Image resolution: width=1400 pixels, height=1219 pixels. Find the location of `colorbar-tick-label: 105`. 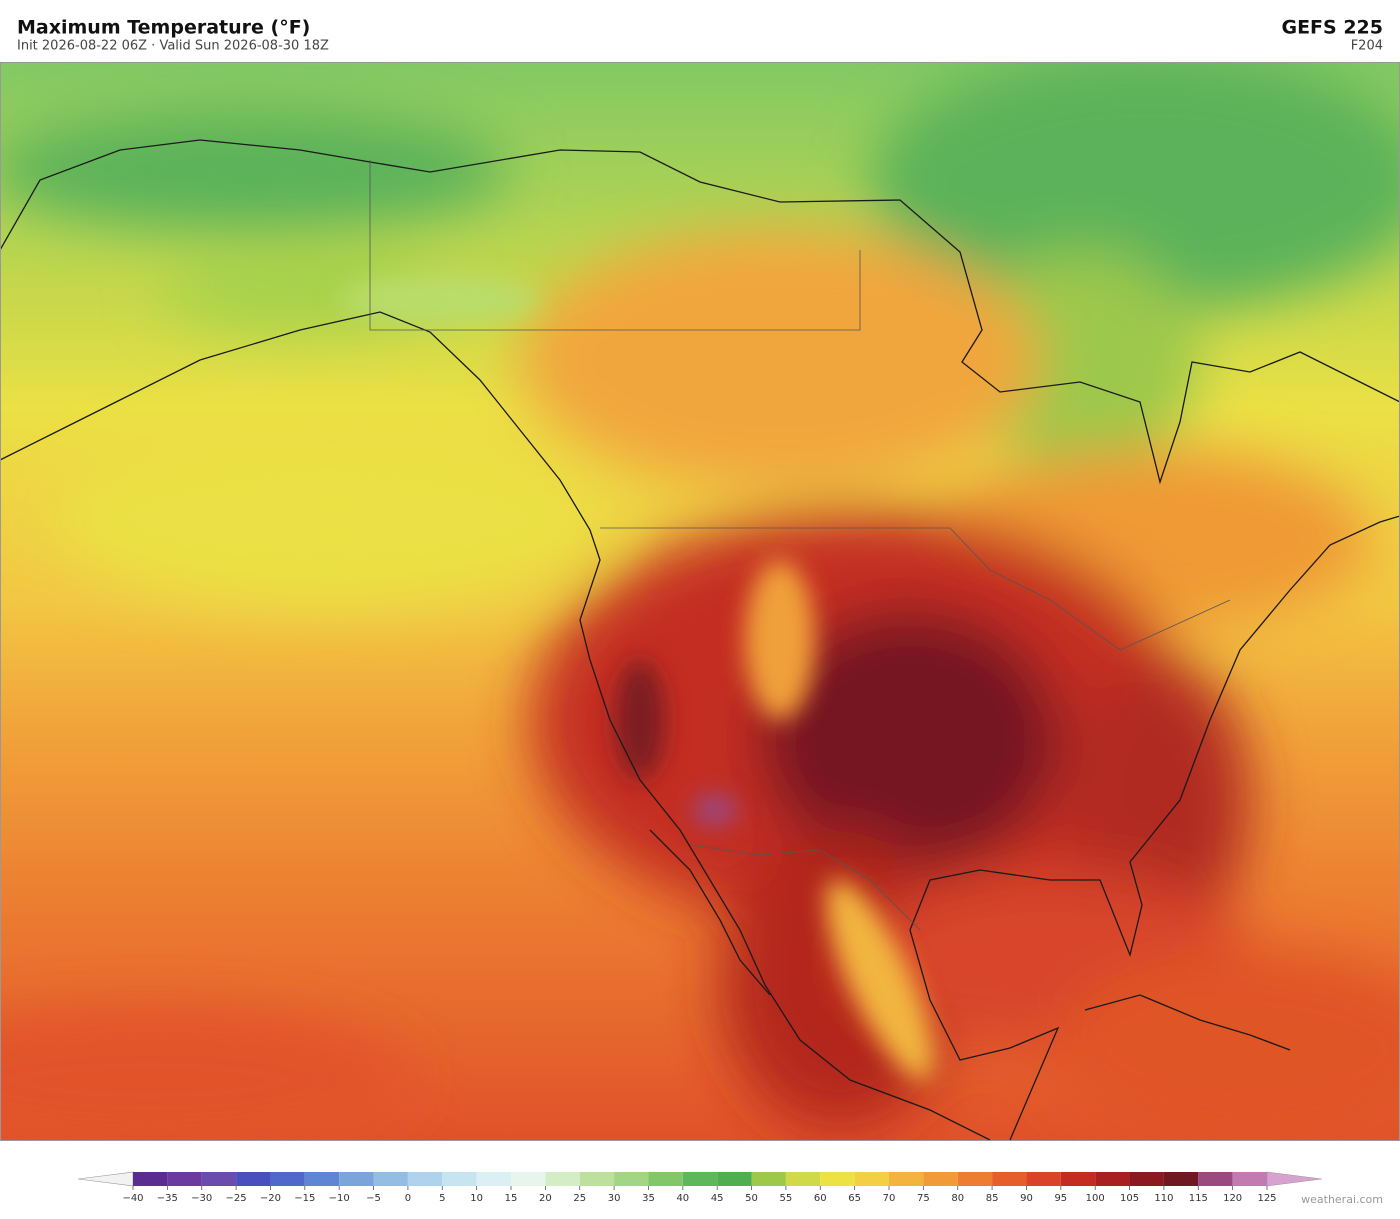

colorbar-tick-label: 105 is located at coordinates (1129, 1198).